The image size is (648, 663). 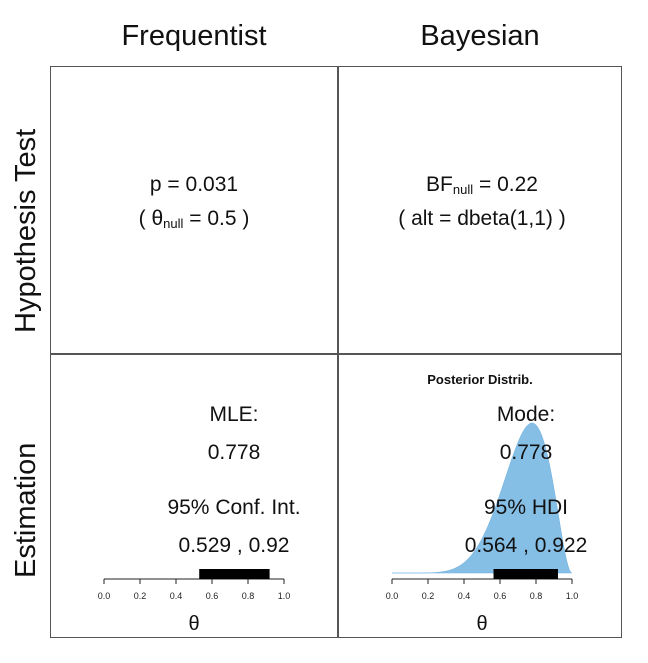 What do you see at coordinates (194, 219) in the screenshot?
I see `null-value-text: ( θnull = 0.5 )` at bounding box center [194, 219].